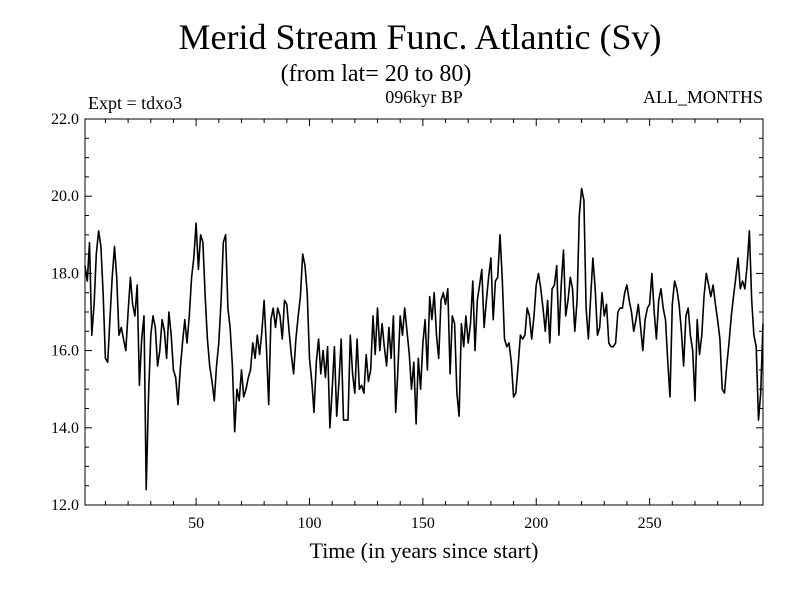 The image size is (800, 600). Describe the element at coordinates (65, 505) in the screenshot. I see `y-tick-label: 12.0` at that location.